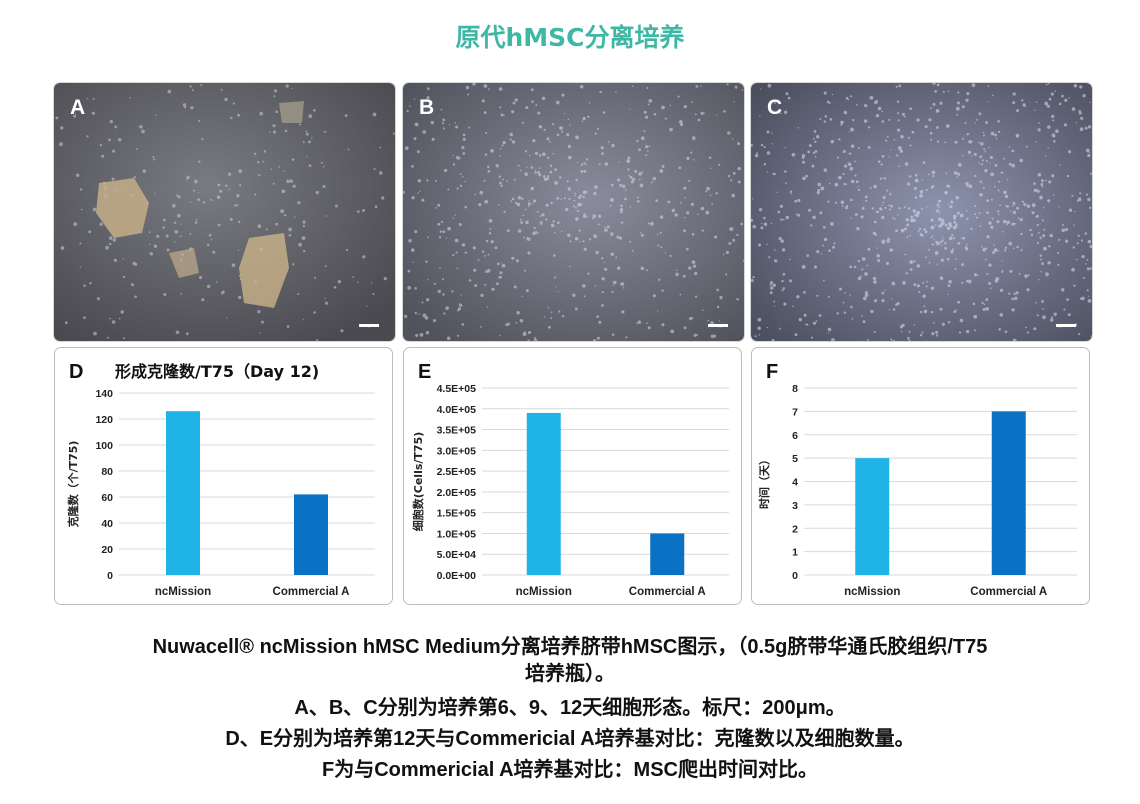  I want to click on x-category-label: Commercial A, so click(667, 592).